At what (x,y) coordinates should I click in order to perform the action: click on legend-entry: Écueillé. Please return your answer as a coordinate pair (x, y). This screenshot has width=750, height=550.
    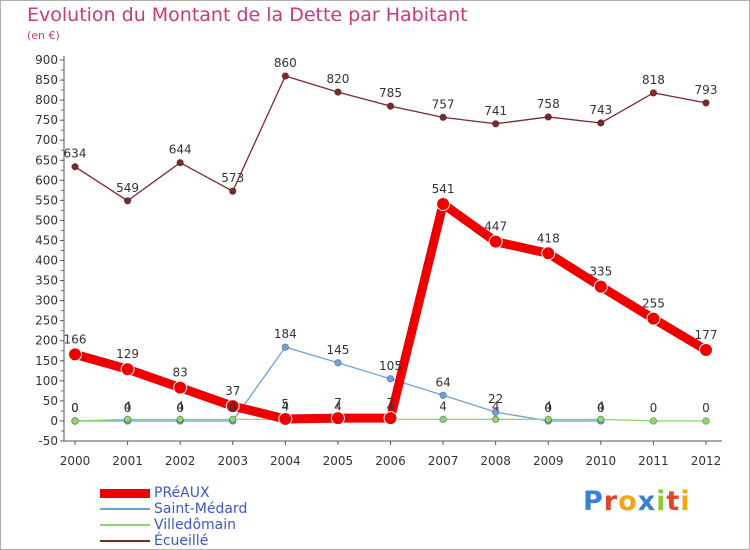
    Looking at the image, I should click on (173, 541).